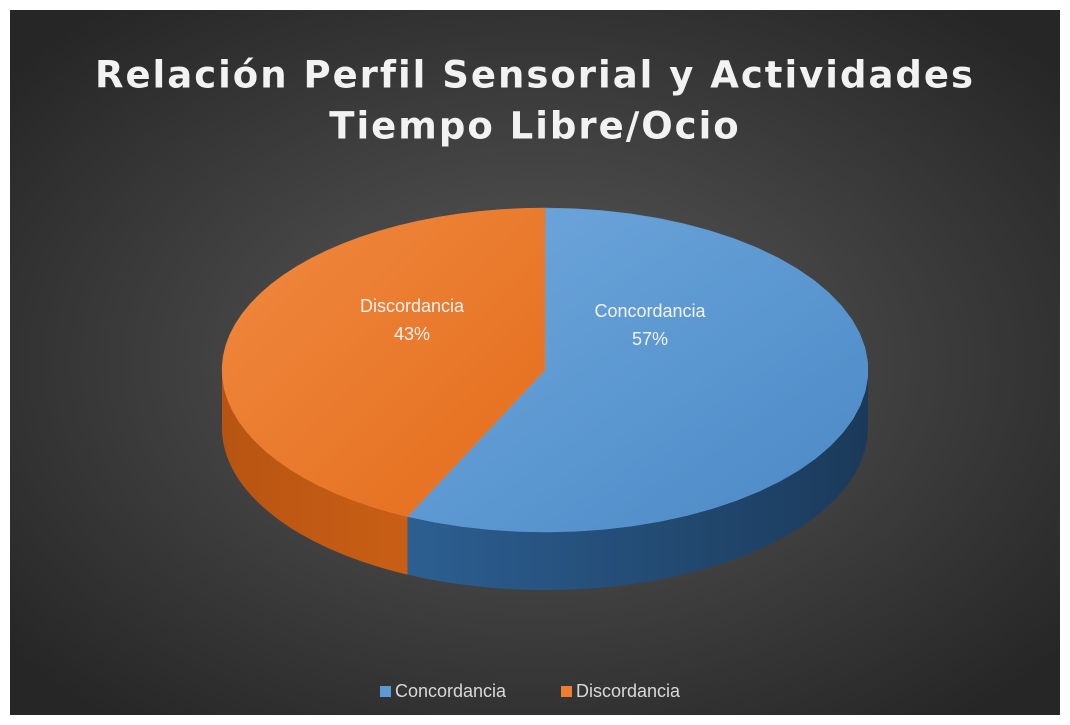  What do you see at coordinates (412, 334) in the screenshot?
I see `data-label-value: 43%` at bounding box center [412, 334].